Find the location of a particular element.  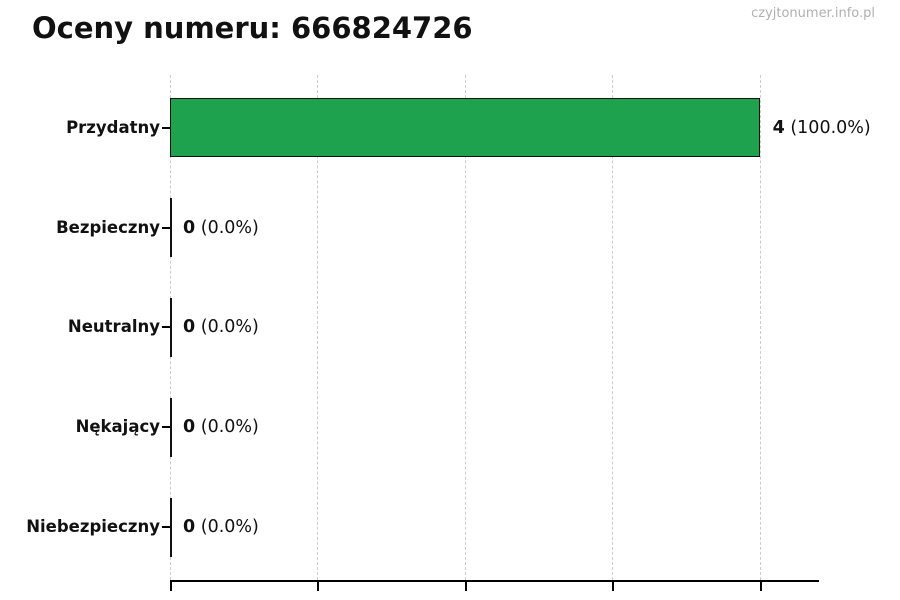

value-count: 4 is located at coordinates (778, 127).